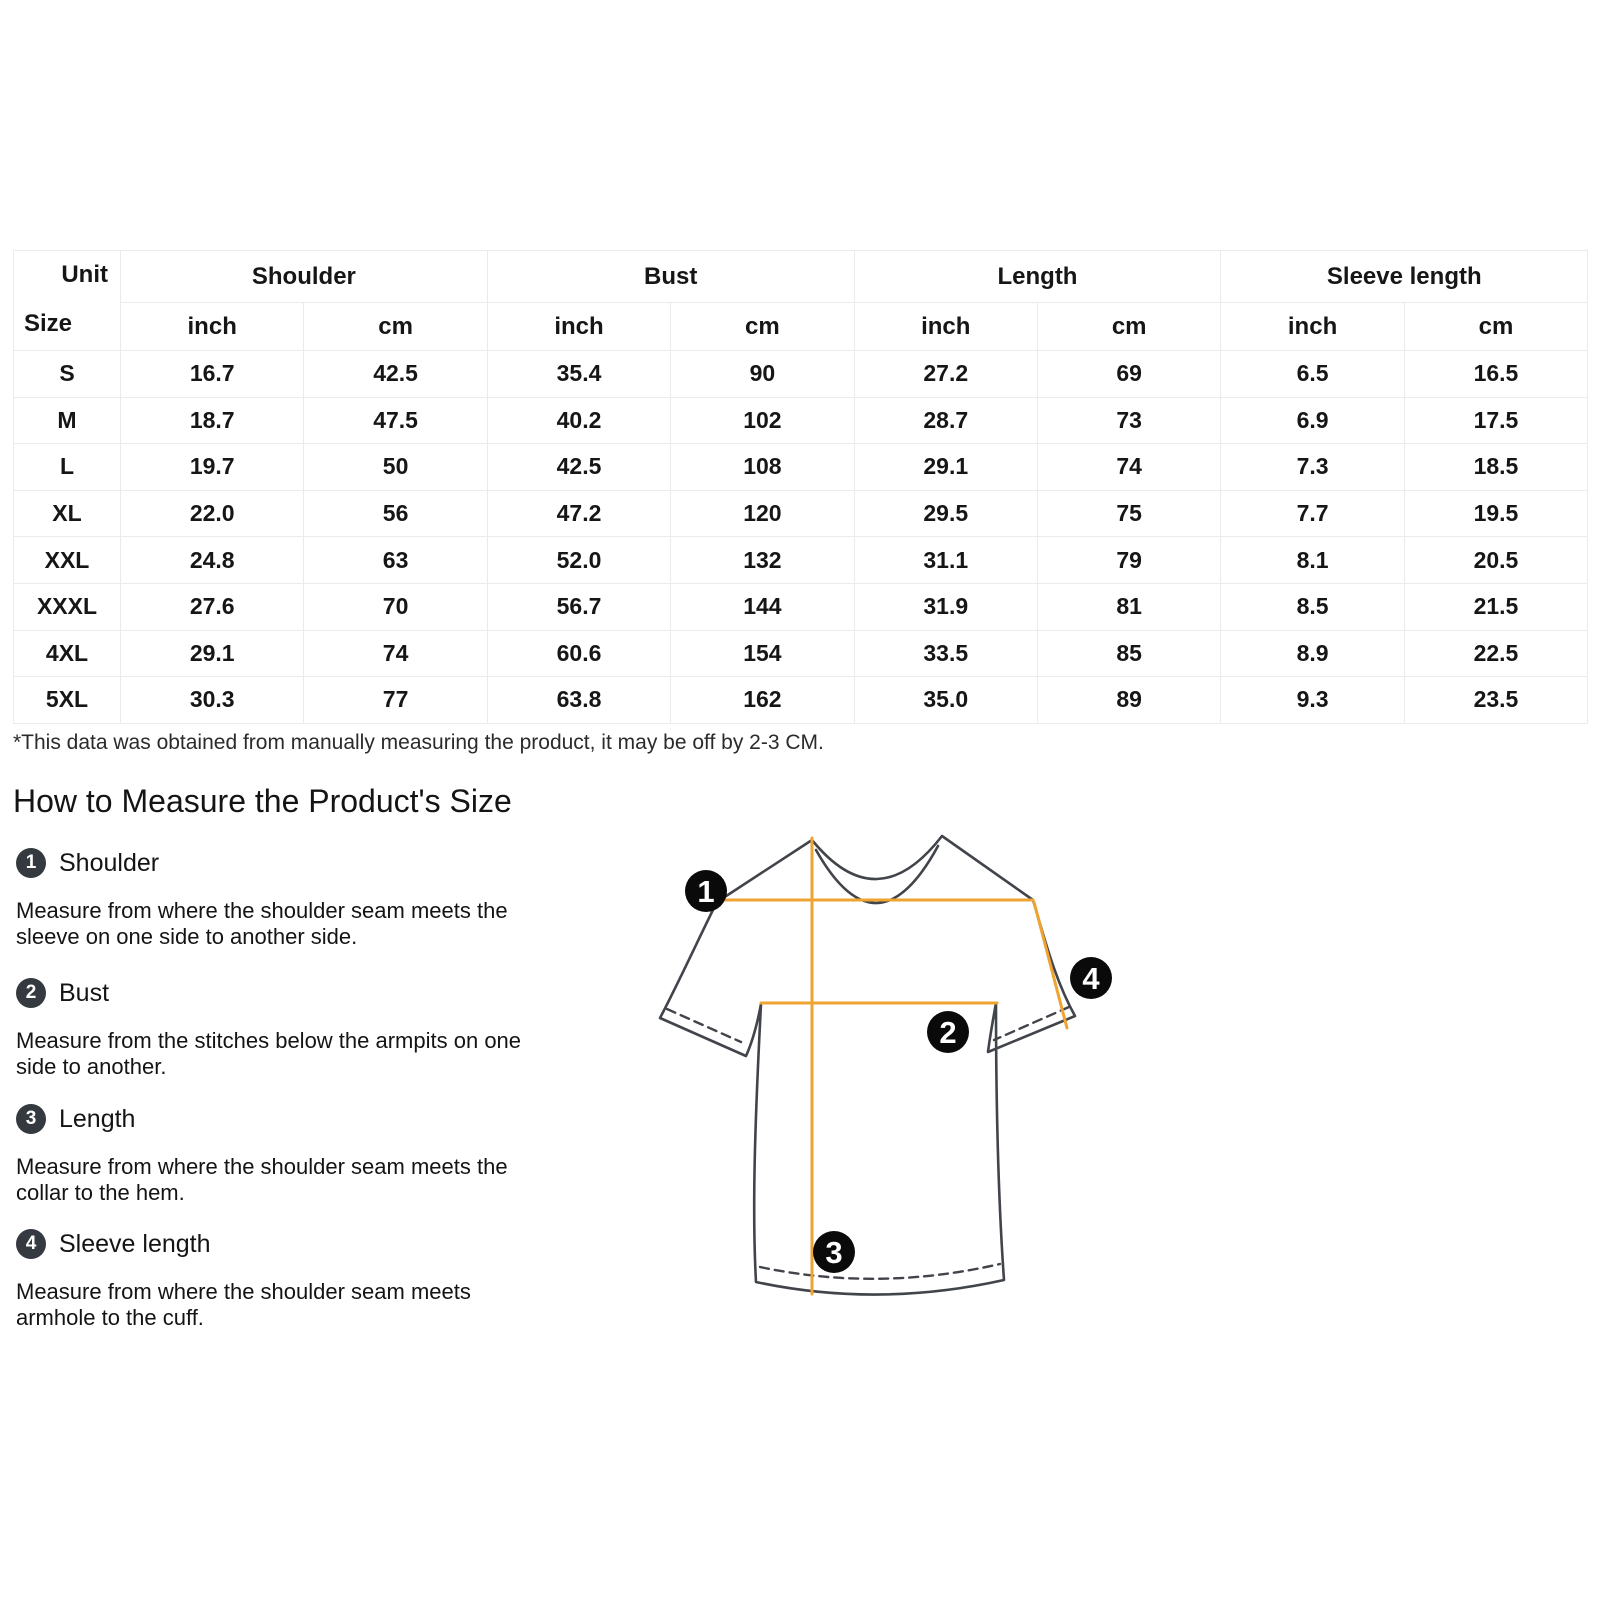 The width and height of the screenshot is (1600, 1600). What do you see at coordinates (579, 653) in the screenshot?
I see `measurement-value-cell: 60.6` at bounding box center [579, 653].